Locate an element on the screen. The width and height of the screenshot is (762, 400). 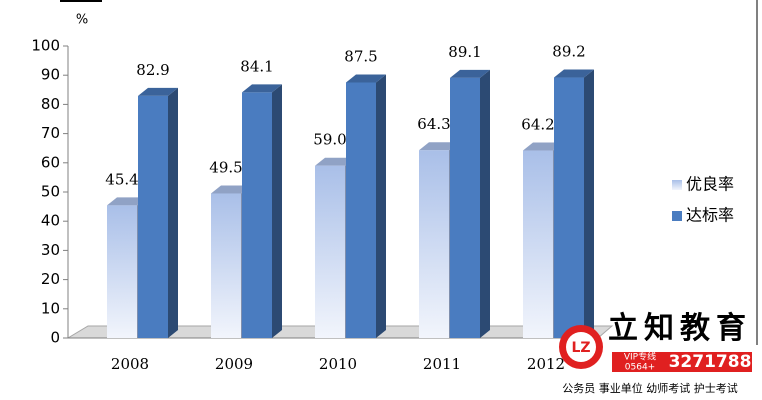
value-label: 64.2 is located at coordinates (537, 125).